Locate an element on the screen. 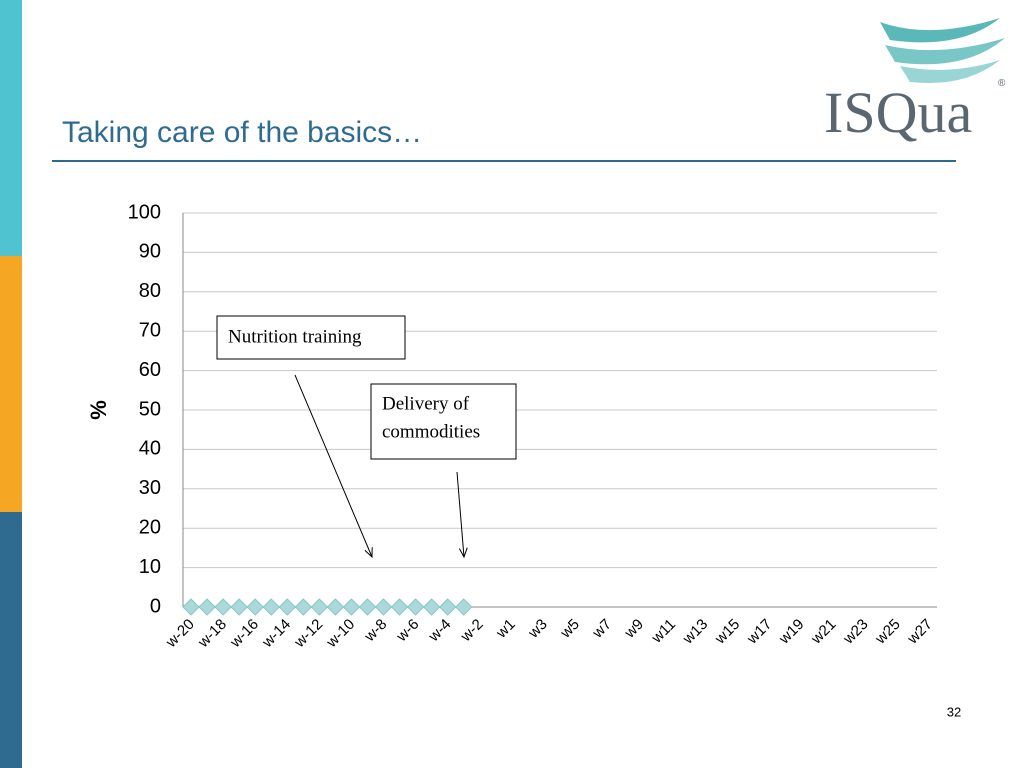  x-tick-label: w25 is located at coordinates (888, 632).